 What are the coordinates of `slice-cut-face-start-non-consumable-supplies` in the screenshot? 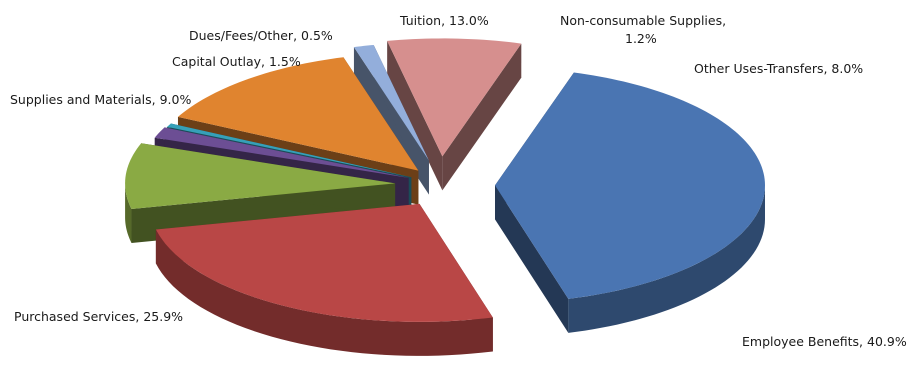 It's located at (391, 121).